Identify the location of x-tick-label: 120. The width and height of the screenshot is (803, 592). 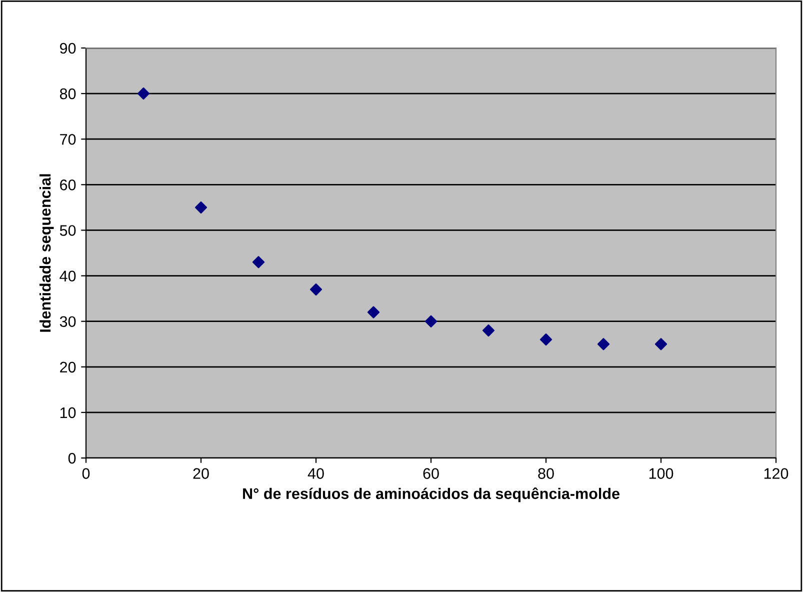
(776, 473).